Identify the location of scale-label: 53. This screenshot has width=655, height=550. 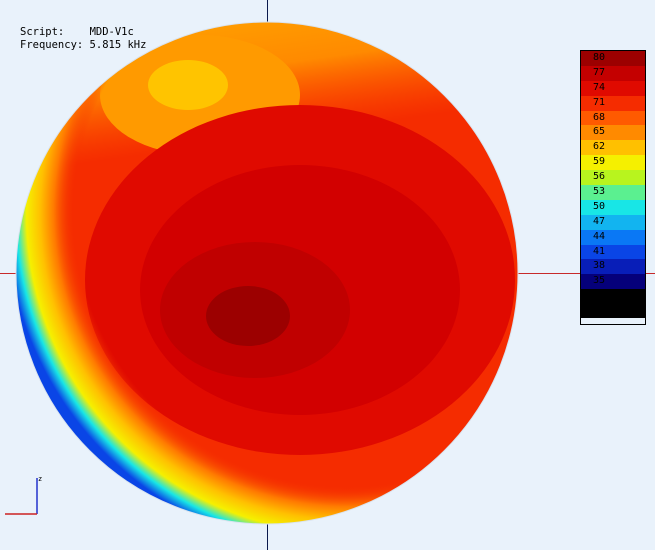
(598, 192).